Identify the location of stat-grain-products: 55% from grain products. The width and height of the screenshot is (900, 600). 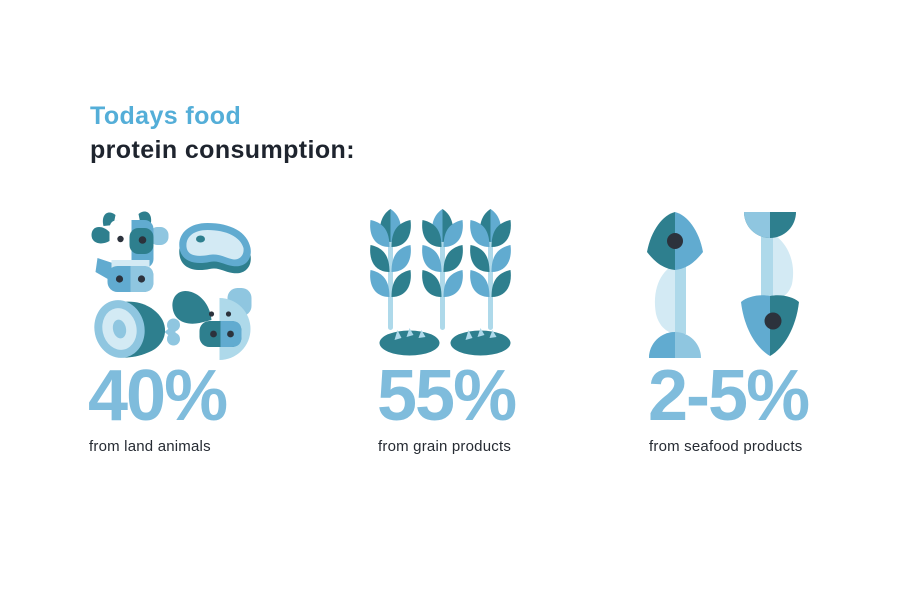
(455, 331).